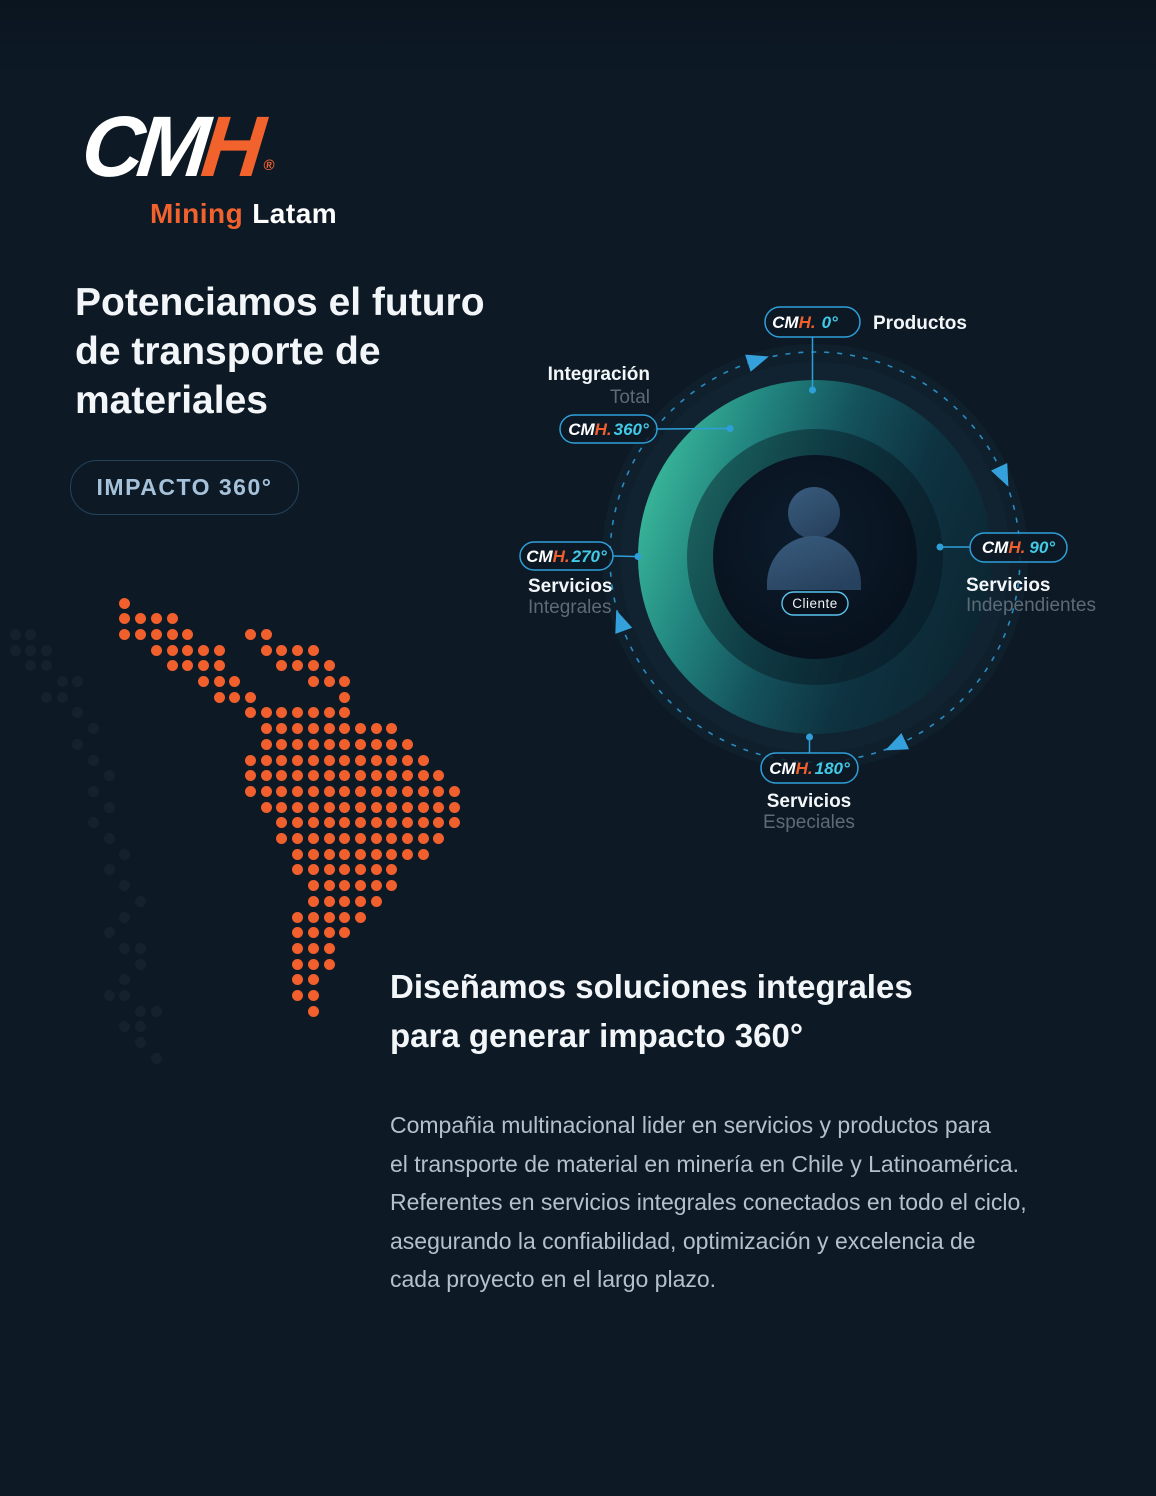 The image size is (1156, 1496). I want to click on node-pill-270deg: CMH. 270°, so click(566, 556).